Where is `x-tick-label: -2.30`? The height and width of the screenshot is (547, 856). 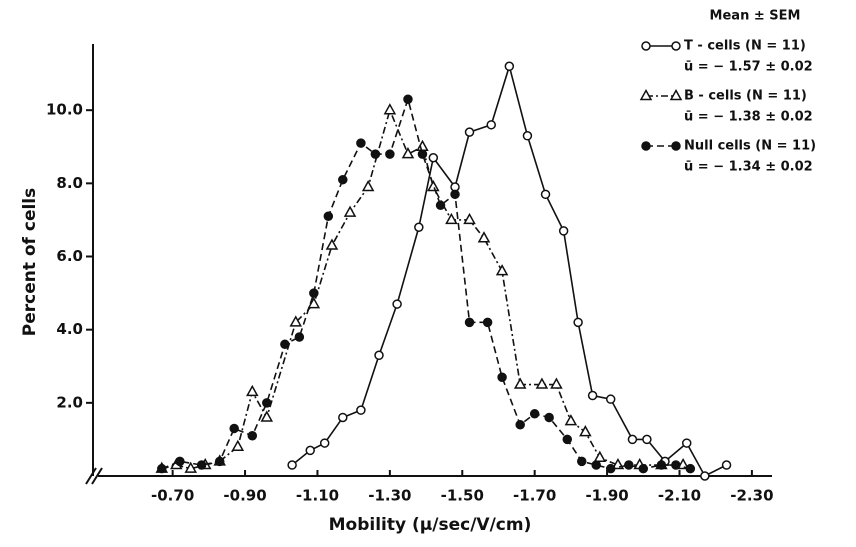 x-tick-label: -2.30 is located at coordinates (751, 496).